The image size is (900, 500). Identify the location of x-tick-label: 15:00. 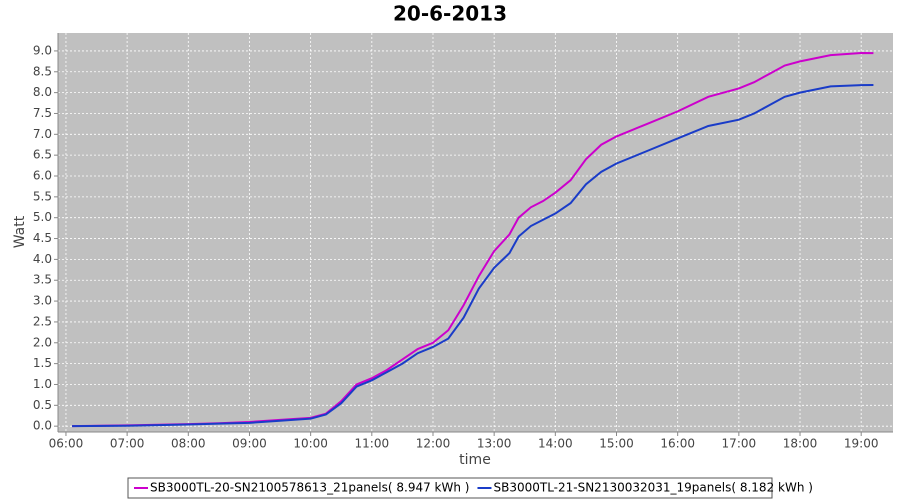
(616, 444).